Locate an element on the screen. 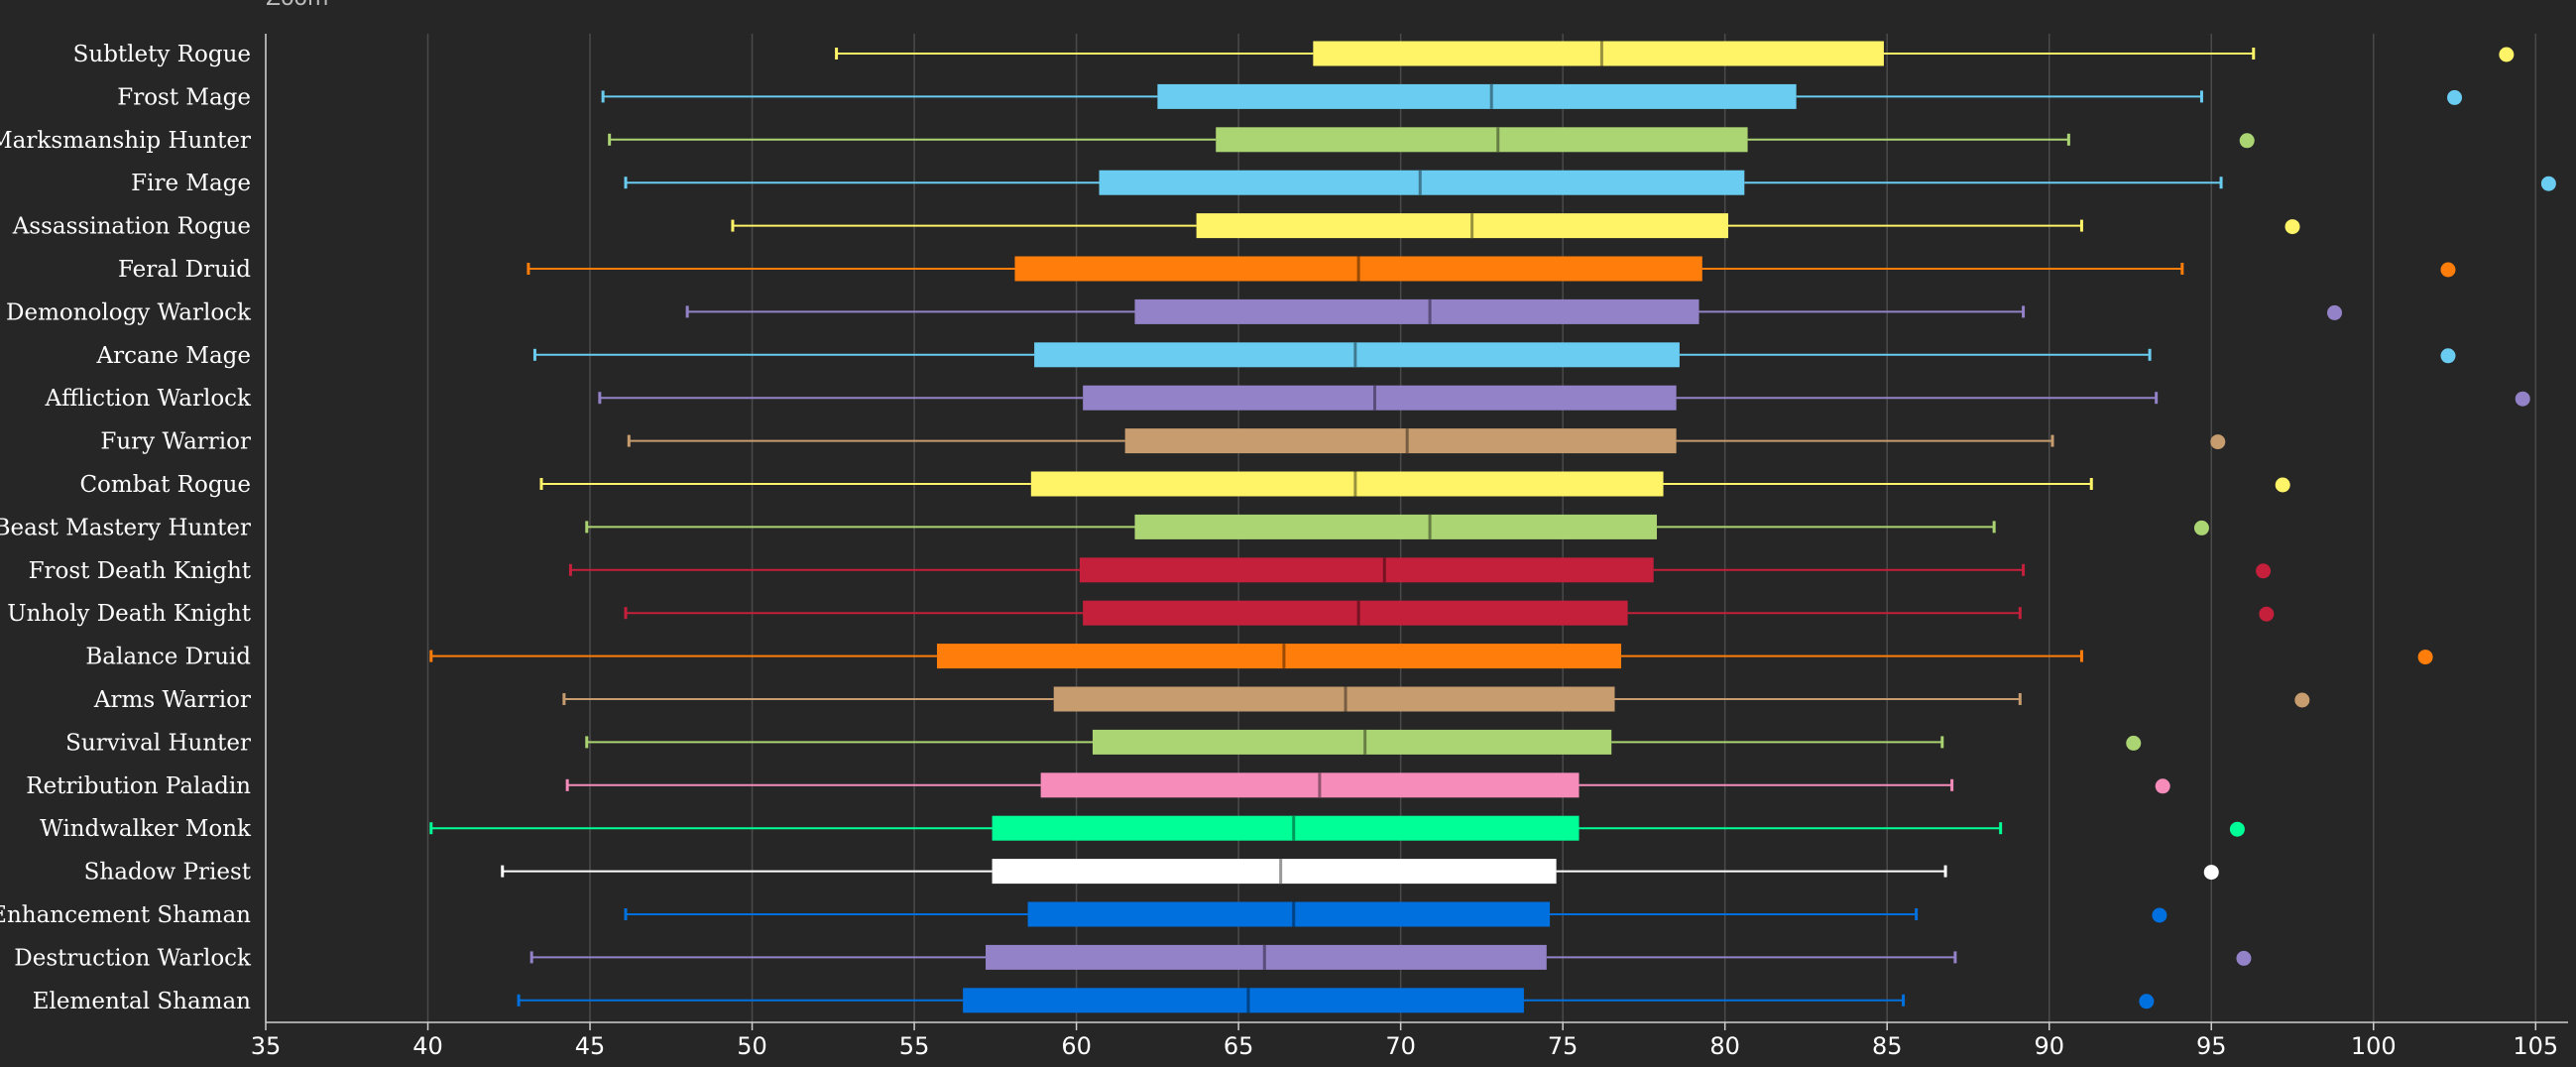 Image resolution: width=2576 pixels, height=1067 pixels. category-label: Retribution Paladin is located at coordinates (138, 786).